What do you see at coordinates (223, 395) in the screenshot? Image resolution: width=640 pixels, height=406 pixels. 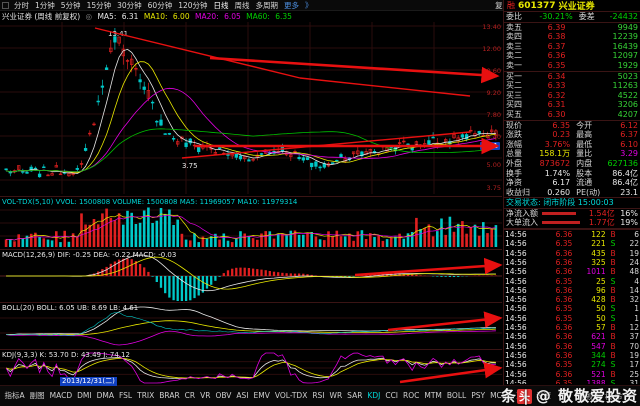 I see `indicator-tab-obv: OBV` at bounding box center [223, 395].